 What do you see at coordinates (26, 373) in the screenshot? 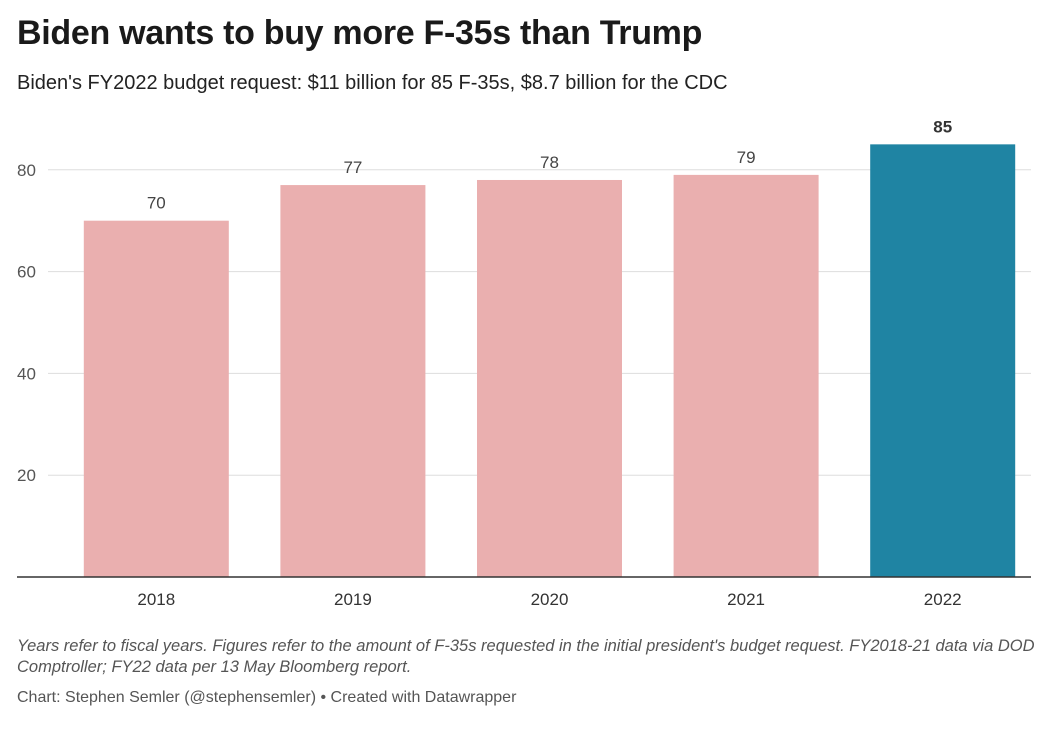
I see `y-tick-label: 40` at bounding box center [26, 373].